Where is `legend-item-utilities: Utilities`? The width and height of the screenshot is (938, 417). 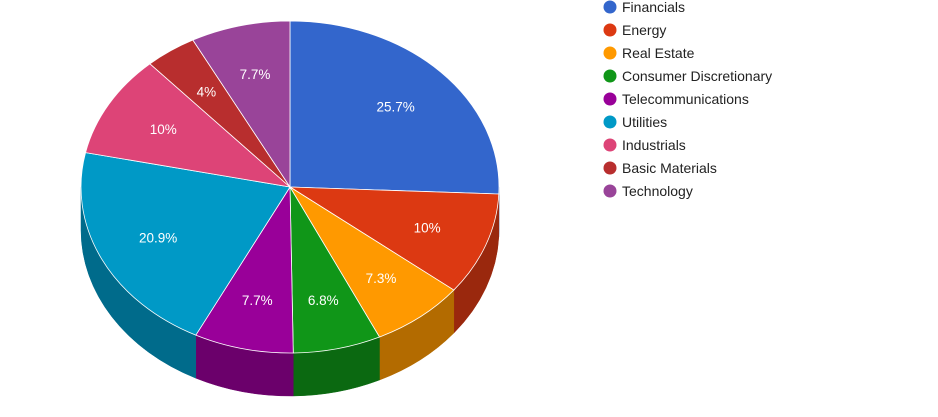 legend-item-utilities: Utilities is located at coordinates (635, 122).